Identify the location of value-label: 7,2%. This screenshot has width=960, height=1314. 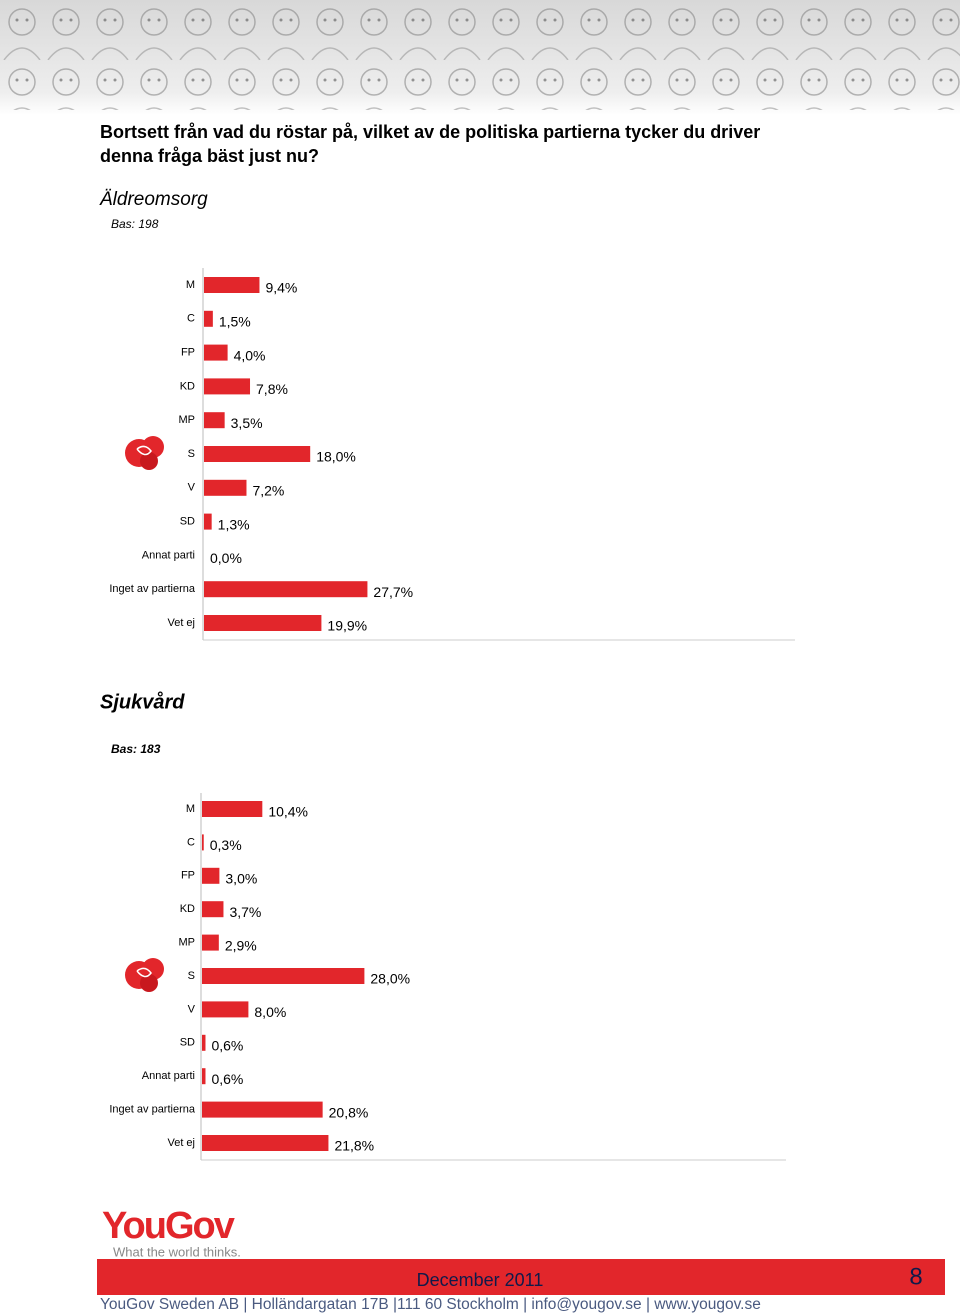
(268, 491).